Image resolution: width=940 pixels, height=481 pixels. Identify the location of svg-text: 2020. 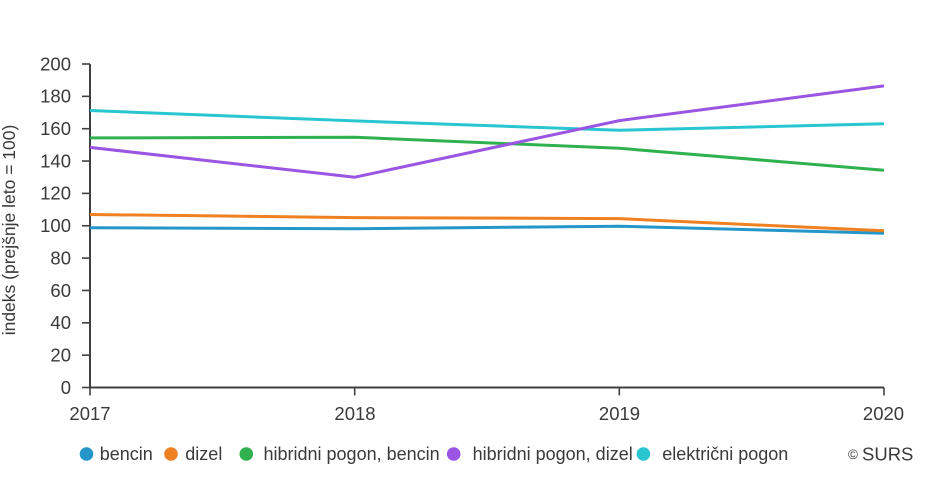
(883, 413).